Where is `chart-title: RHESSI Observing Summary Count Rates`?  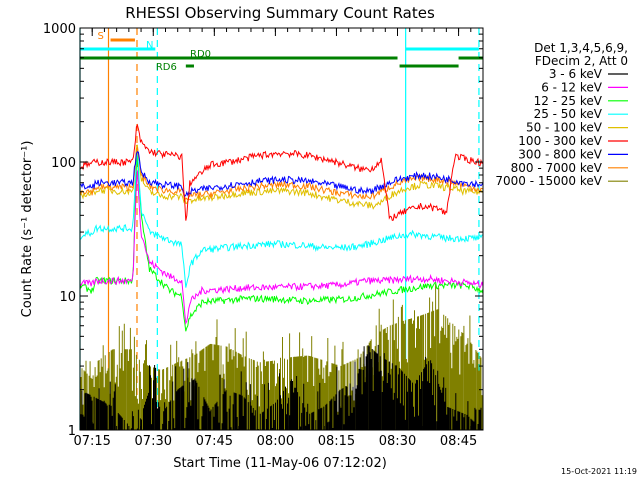
chart-title: RHESSI Observing Summary Count Rates is located at coordinates (280, 13).